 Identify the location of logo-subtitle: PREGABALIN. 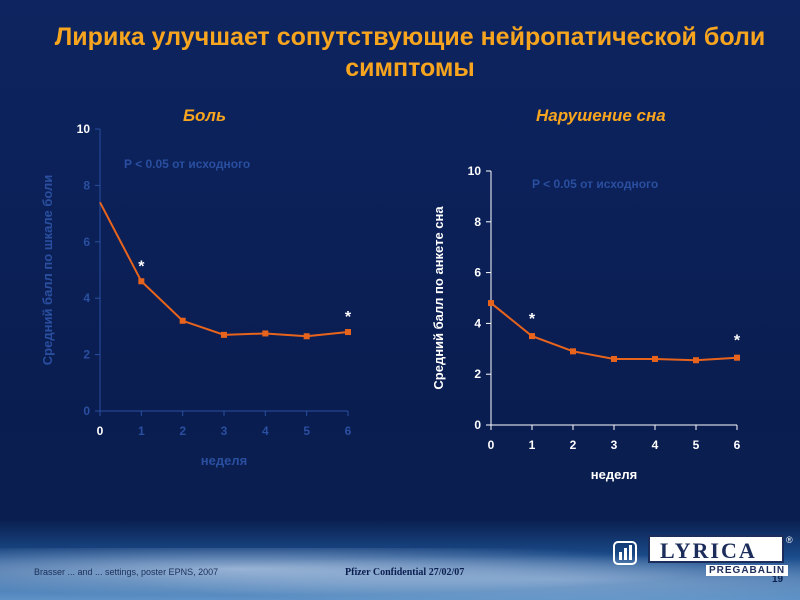
(747, 570).